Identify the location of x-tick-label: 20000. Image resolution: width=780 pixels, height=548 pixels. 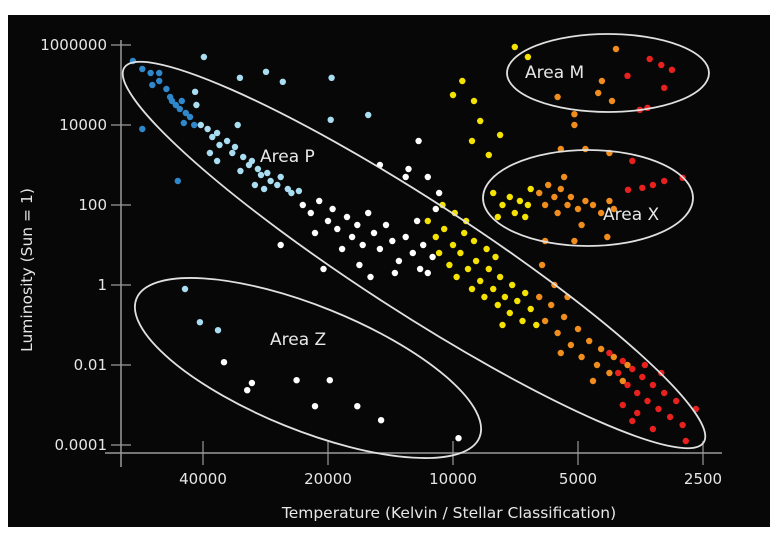
(328, 479).